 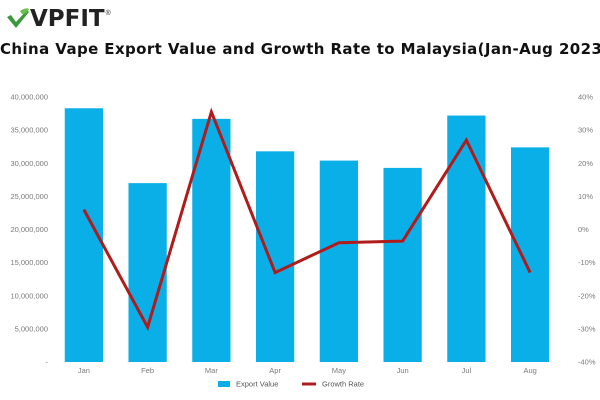 I want to click on legend-label-export-value: Export Value, so click(x=257, y=384).